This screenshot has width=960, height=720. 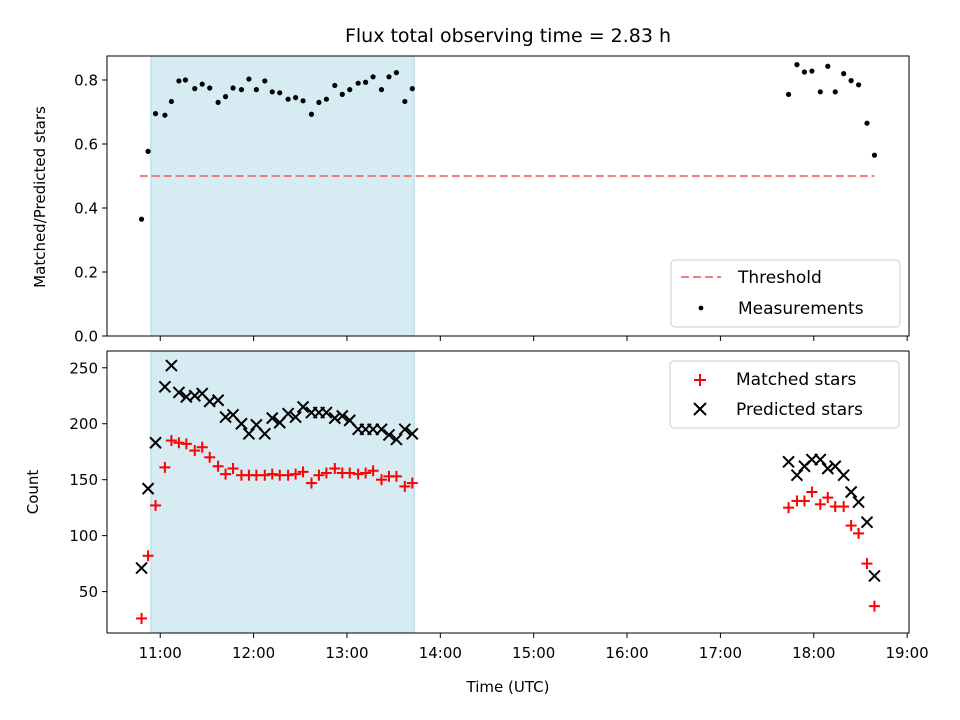 I want to click on count-y-tick-label: 50, so click(x=88, y=592).